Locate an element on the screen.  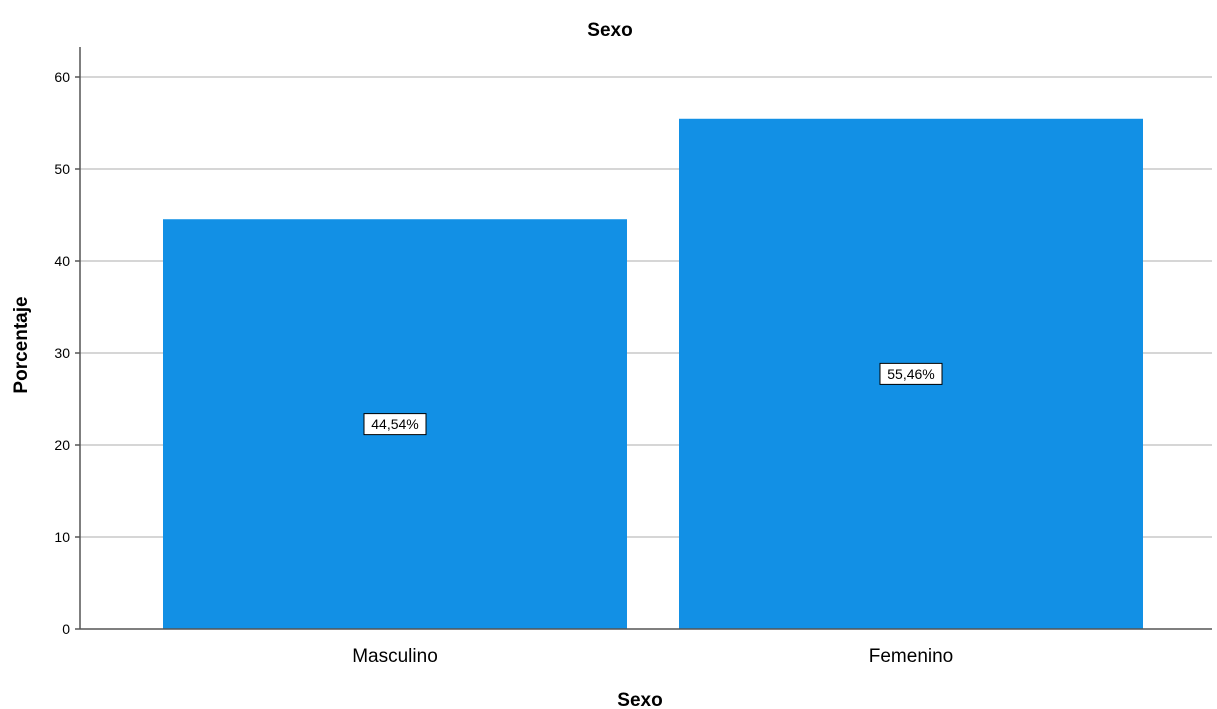
x-tick-labels: Masculino Femenino is located at coordinates (652, 656).